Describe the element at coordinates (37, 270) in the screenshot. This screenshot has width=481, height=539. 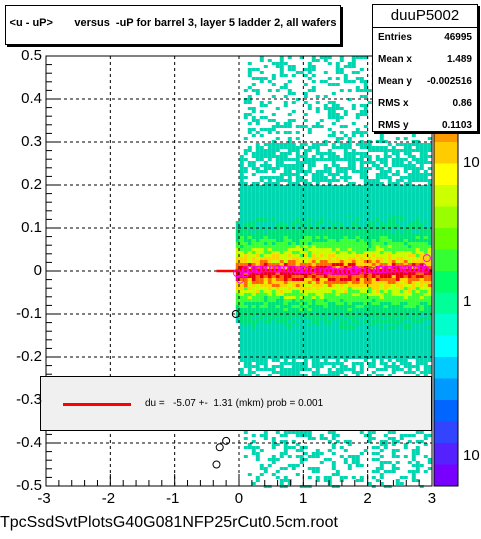
I see `y-tick-label: 0` at that location.